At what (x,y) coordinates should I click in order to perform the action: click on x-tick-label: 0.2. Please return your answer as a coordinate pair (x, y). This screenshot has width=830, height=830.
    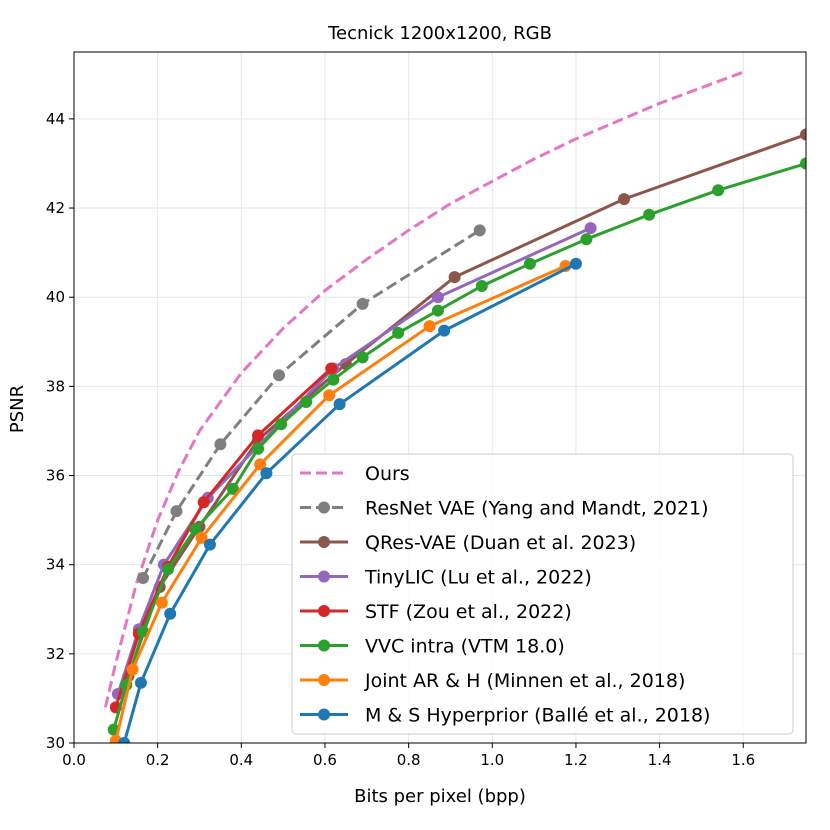
    Looking at the image, I should click on (158, 760).